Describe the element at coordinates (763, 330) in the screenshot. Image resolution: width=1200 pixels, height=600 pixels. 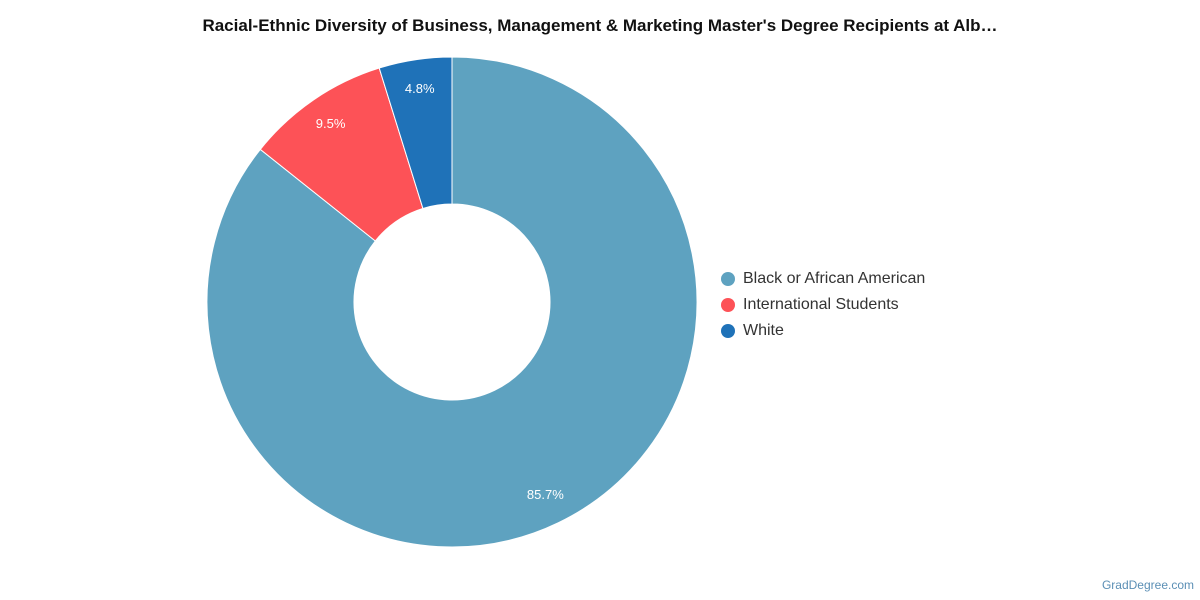
I see `legend-label: White` at that location.